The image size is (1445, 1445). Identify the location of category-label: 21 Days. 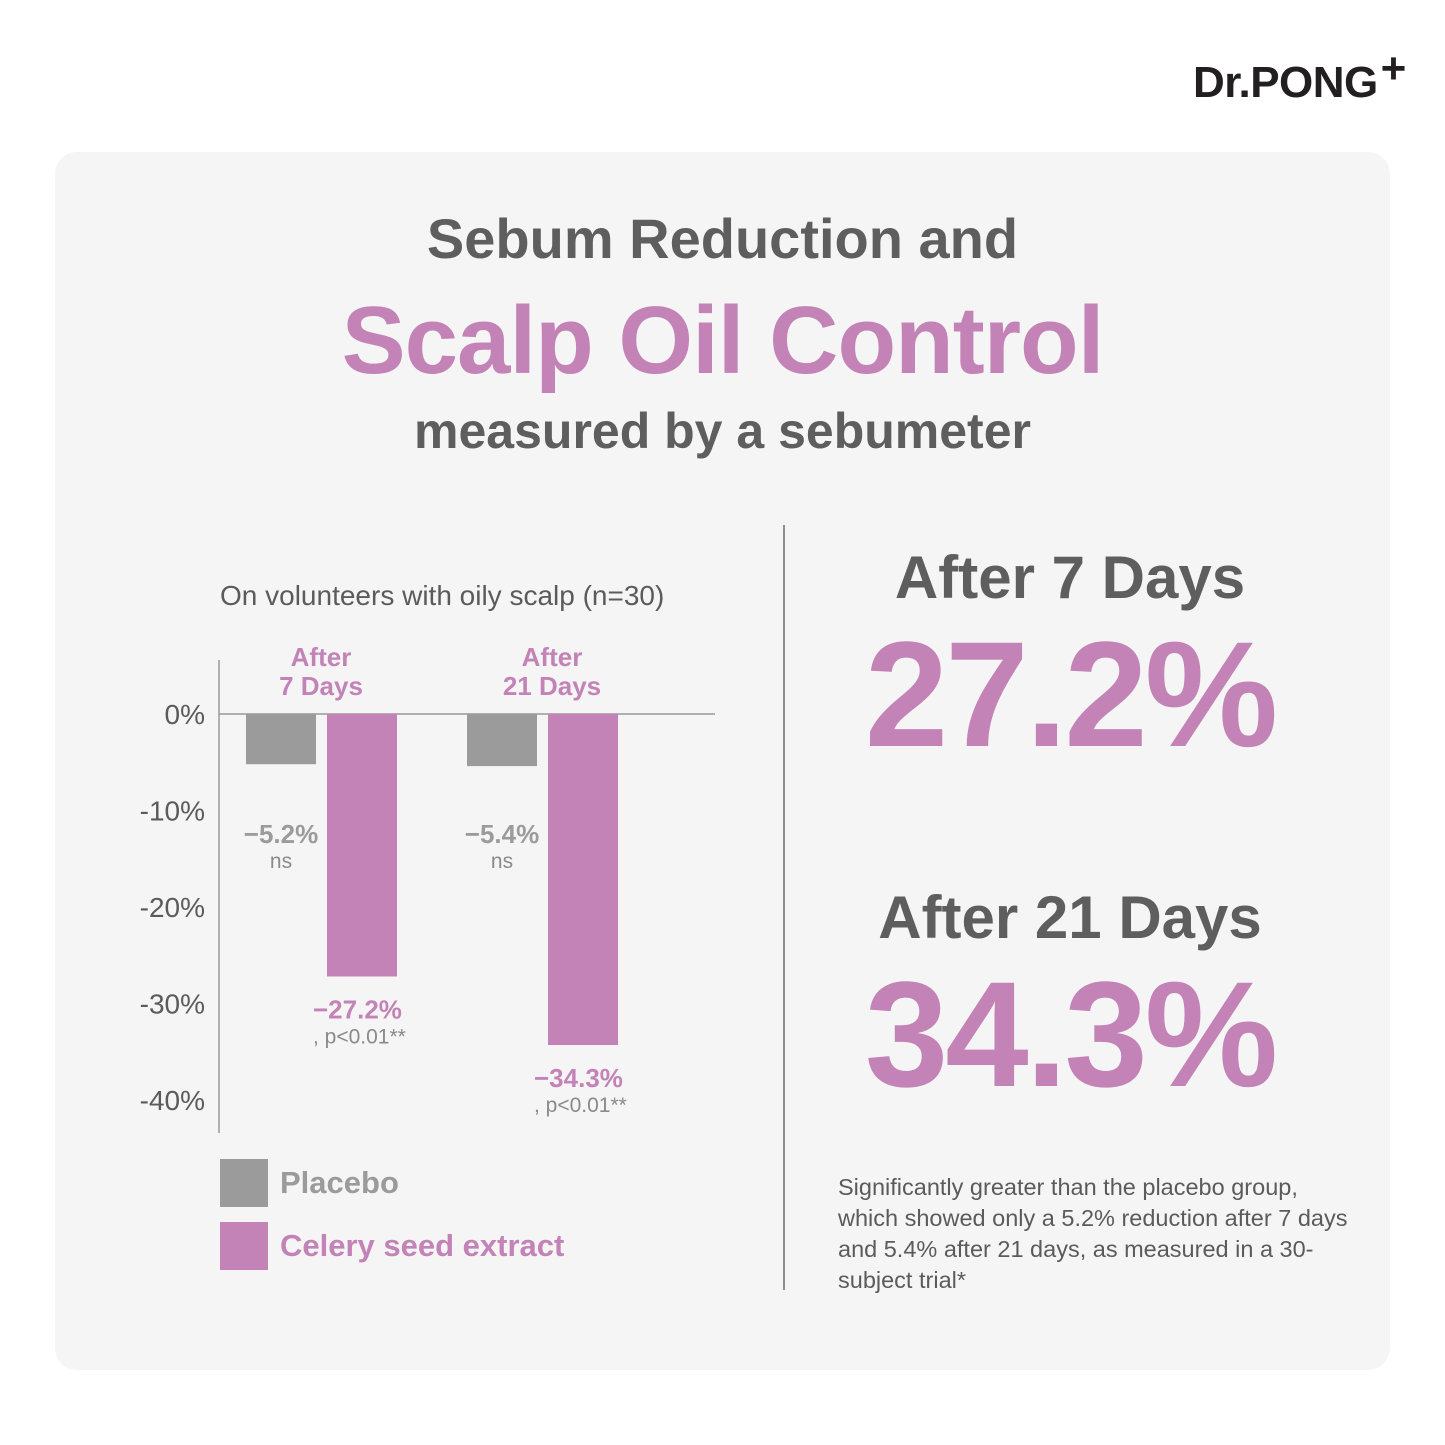
(552, 686).